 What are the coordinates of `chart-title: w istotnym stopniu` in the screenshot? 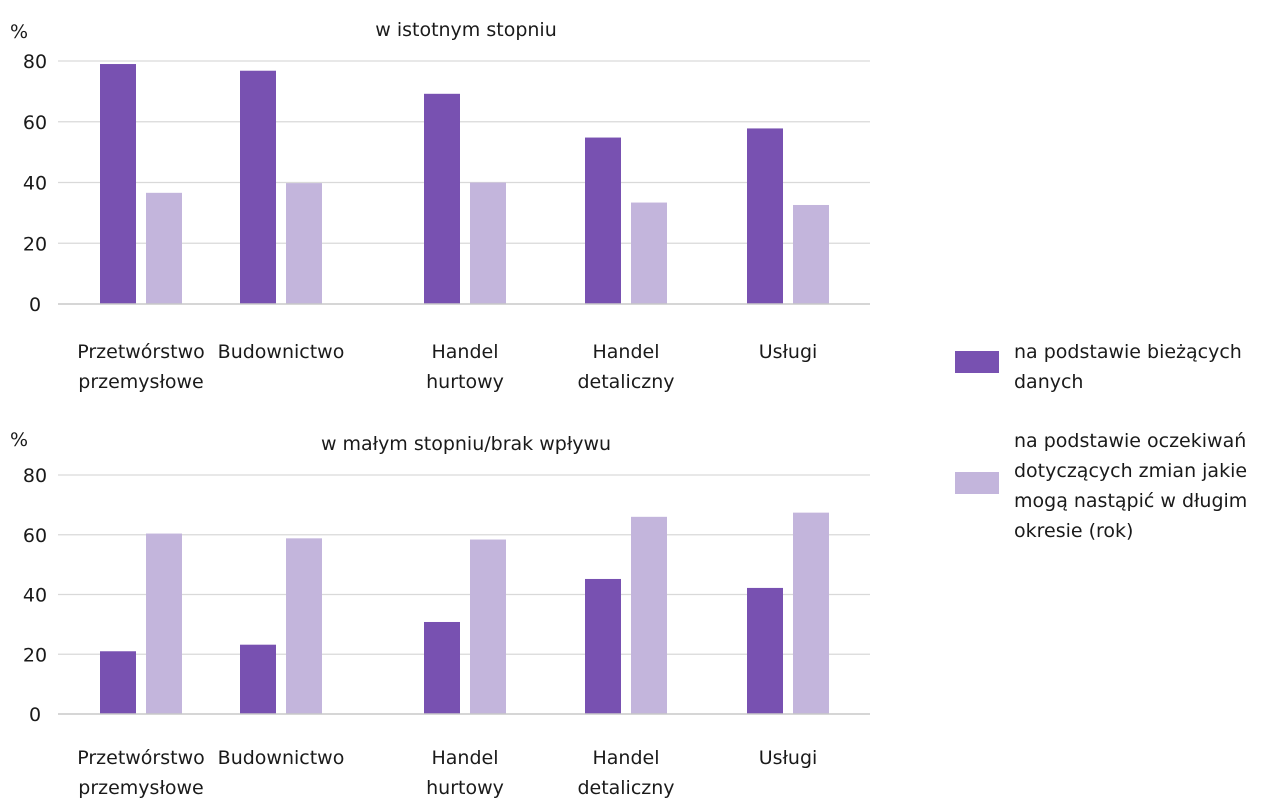 It's located at (466, 30).